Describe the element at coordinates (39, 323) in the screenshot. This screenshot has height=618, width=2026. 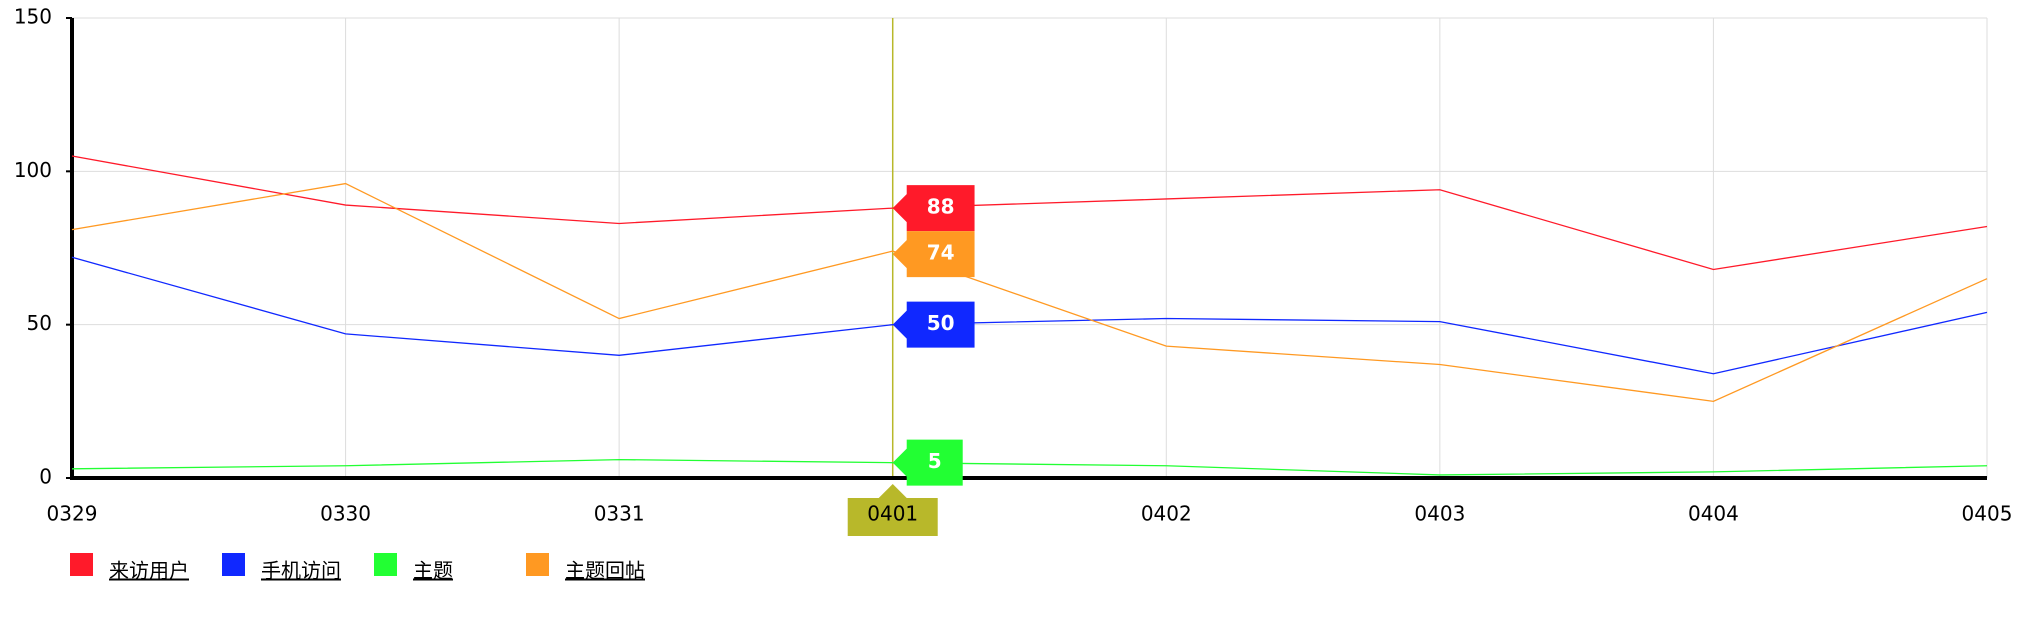
I see `y-tick-label: 50` at that location.